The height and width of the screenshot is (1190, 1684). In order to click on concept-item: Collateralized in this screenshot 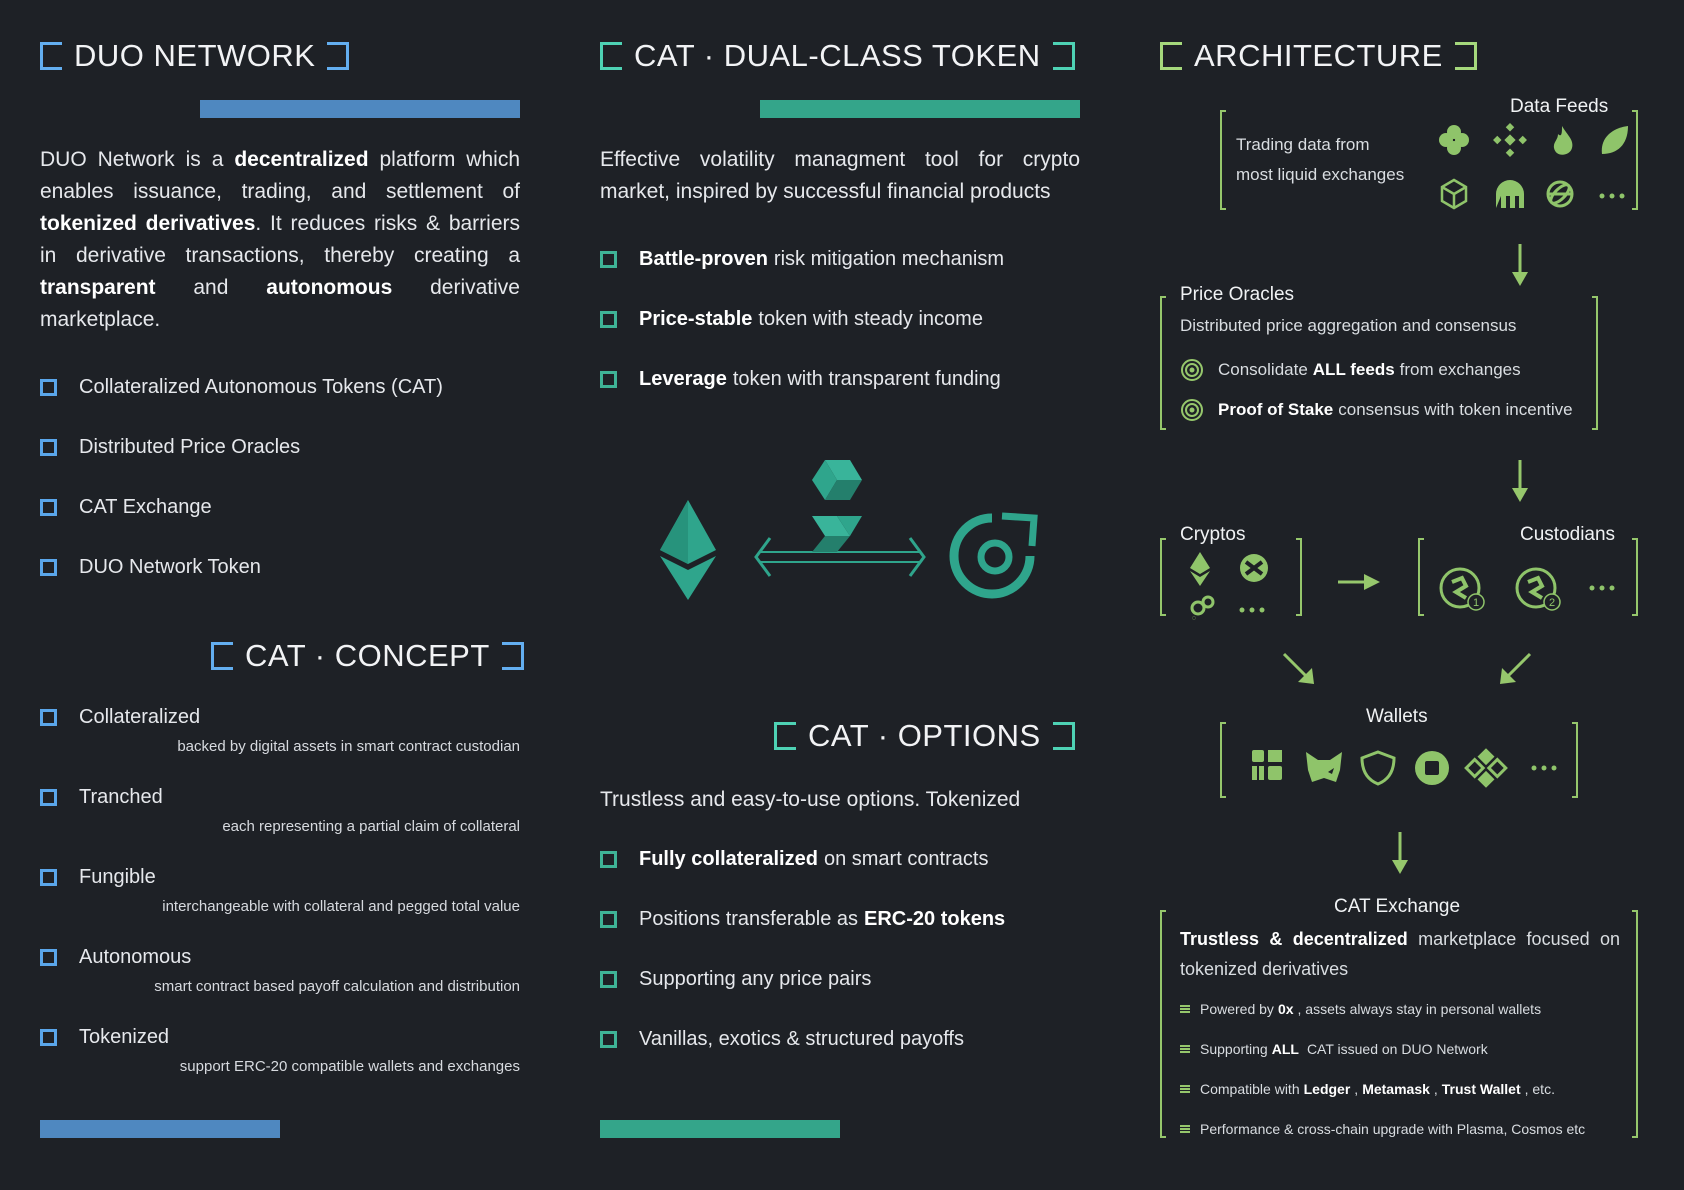, I will do `click(120, 717)`.